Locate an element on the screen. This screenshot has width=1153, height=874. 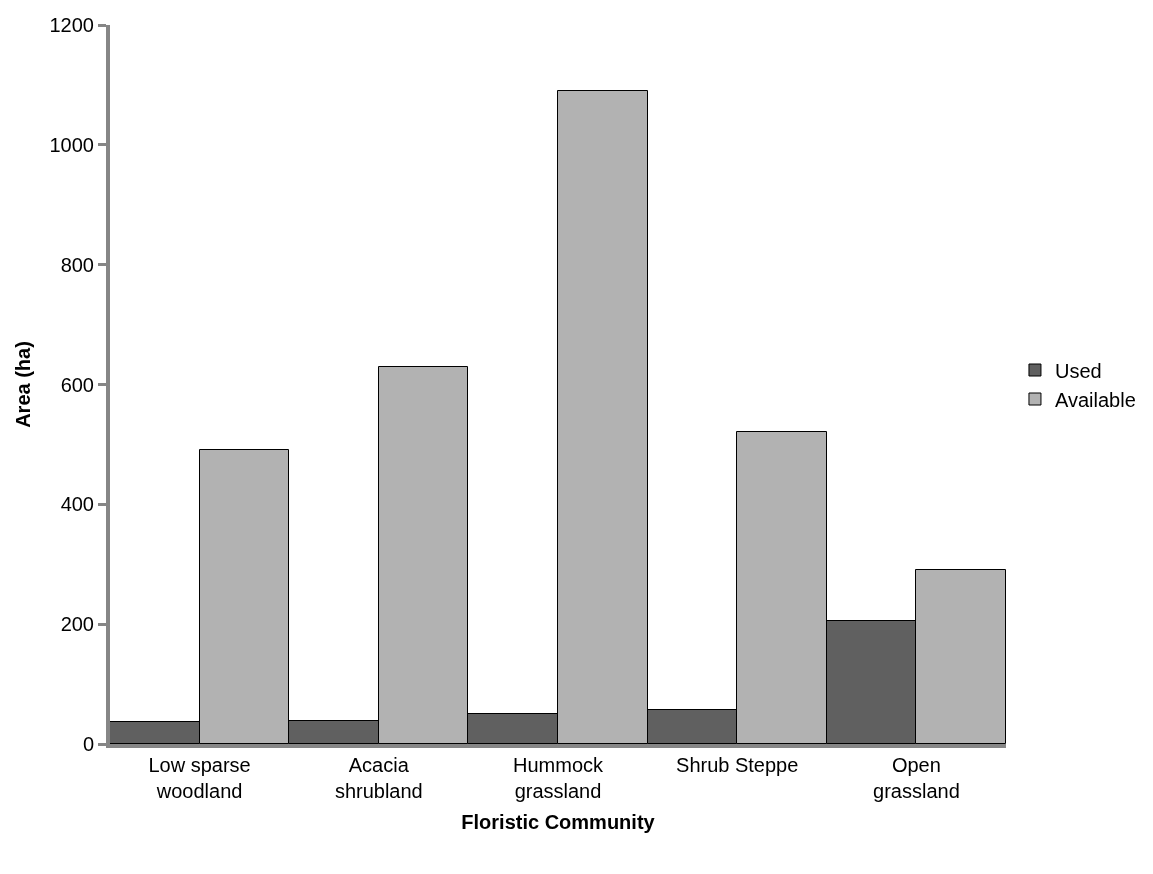
x-tick-label: Open grassland is located at coordinates (916, 778).